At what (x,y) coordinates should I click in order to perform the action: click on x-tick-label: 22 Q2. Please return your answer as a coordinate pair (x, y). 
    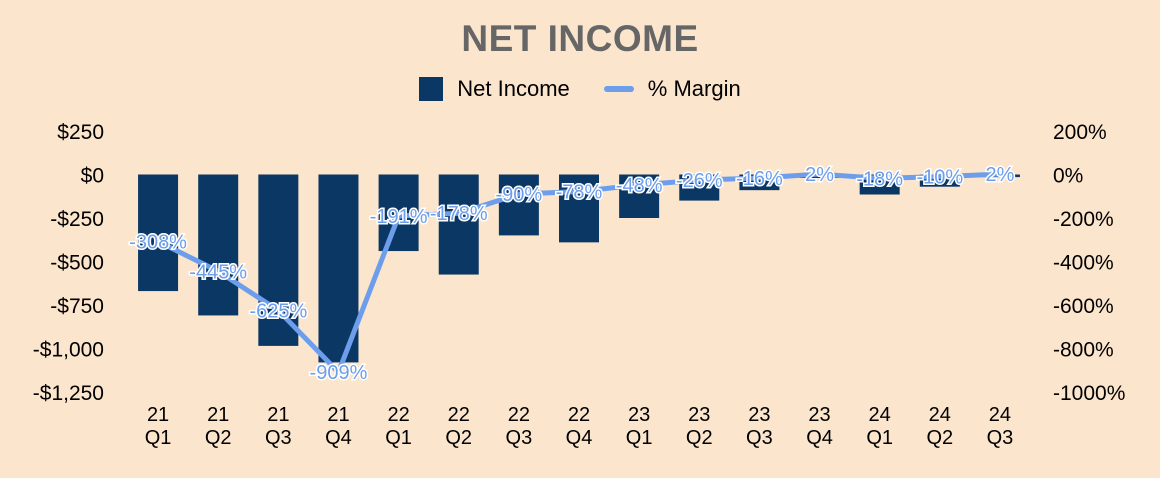
    Looking at the image, I should click on (458, 426).